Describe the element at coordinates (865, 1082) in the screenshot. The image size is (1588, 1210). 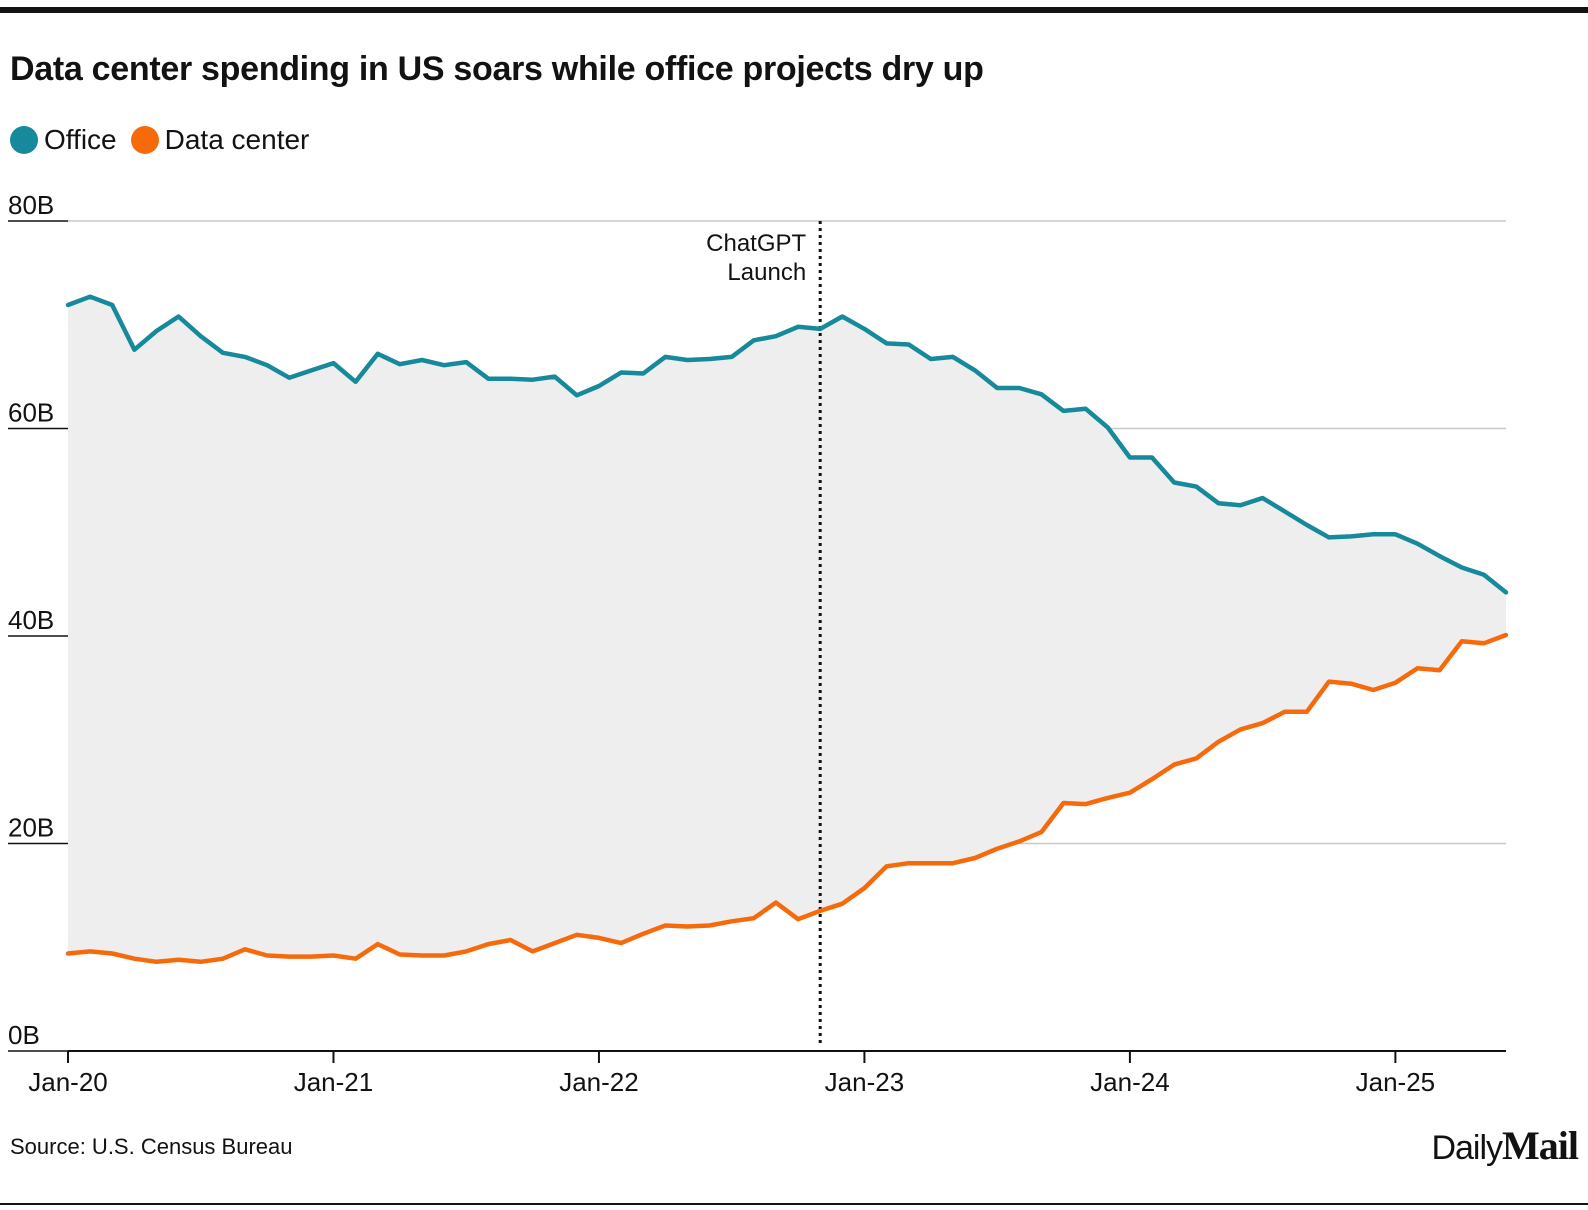
I see `x-tick-label: Jan-23` at that location.